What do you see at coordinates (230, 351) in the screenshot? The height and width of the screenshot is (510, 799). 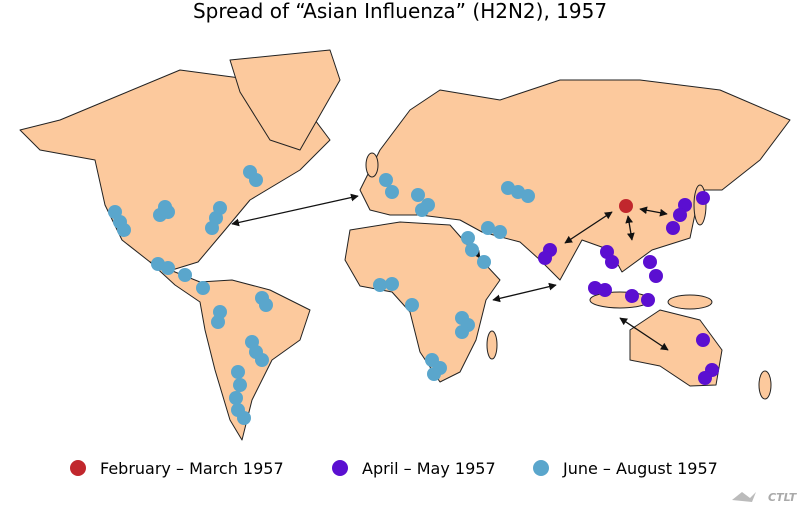 I see `south-america` at bounding box center [230, 351].